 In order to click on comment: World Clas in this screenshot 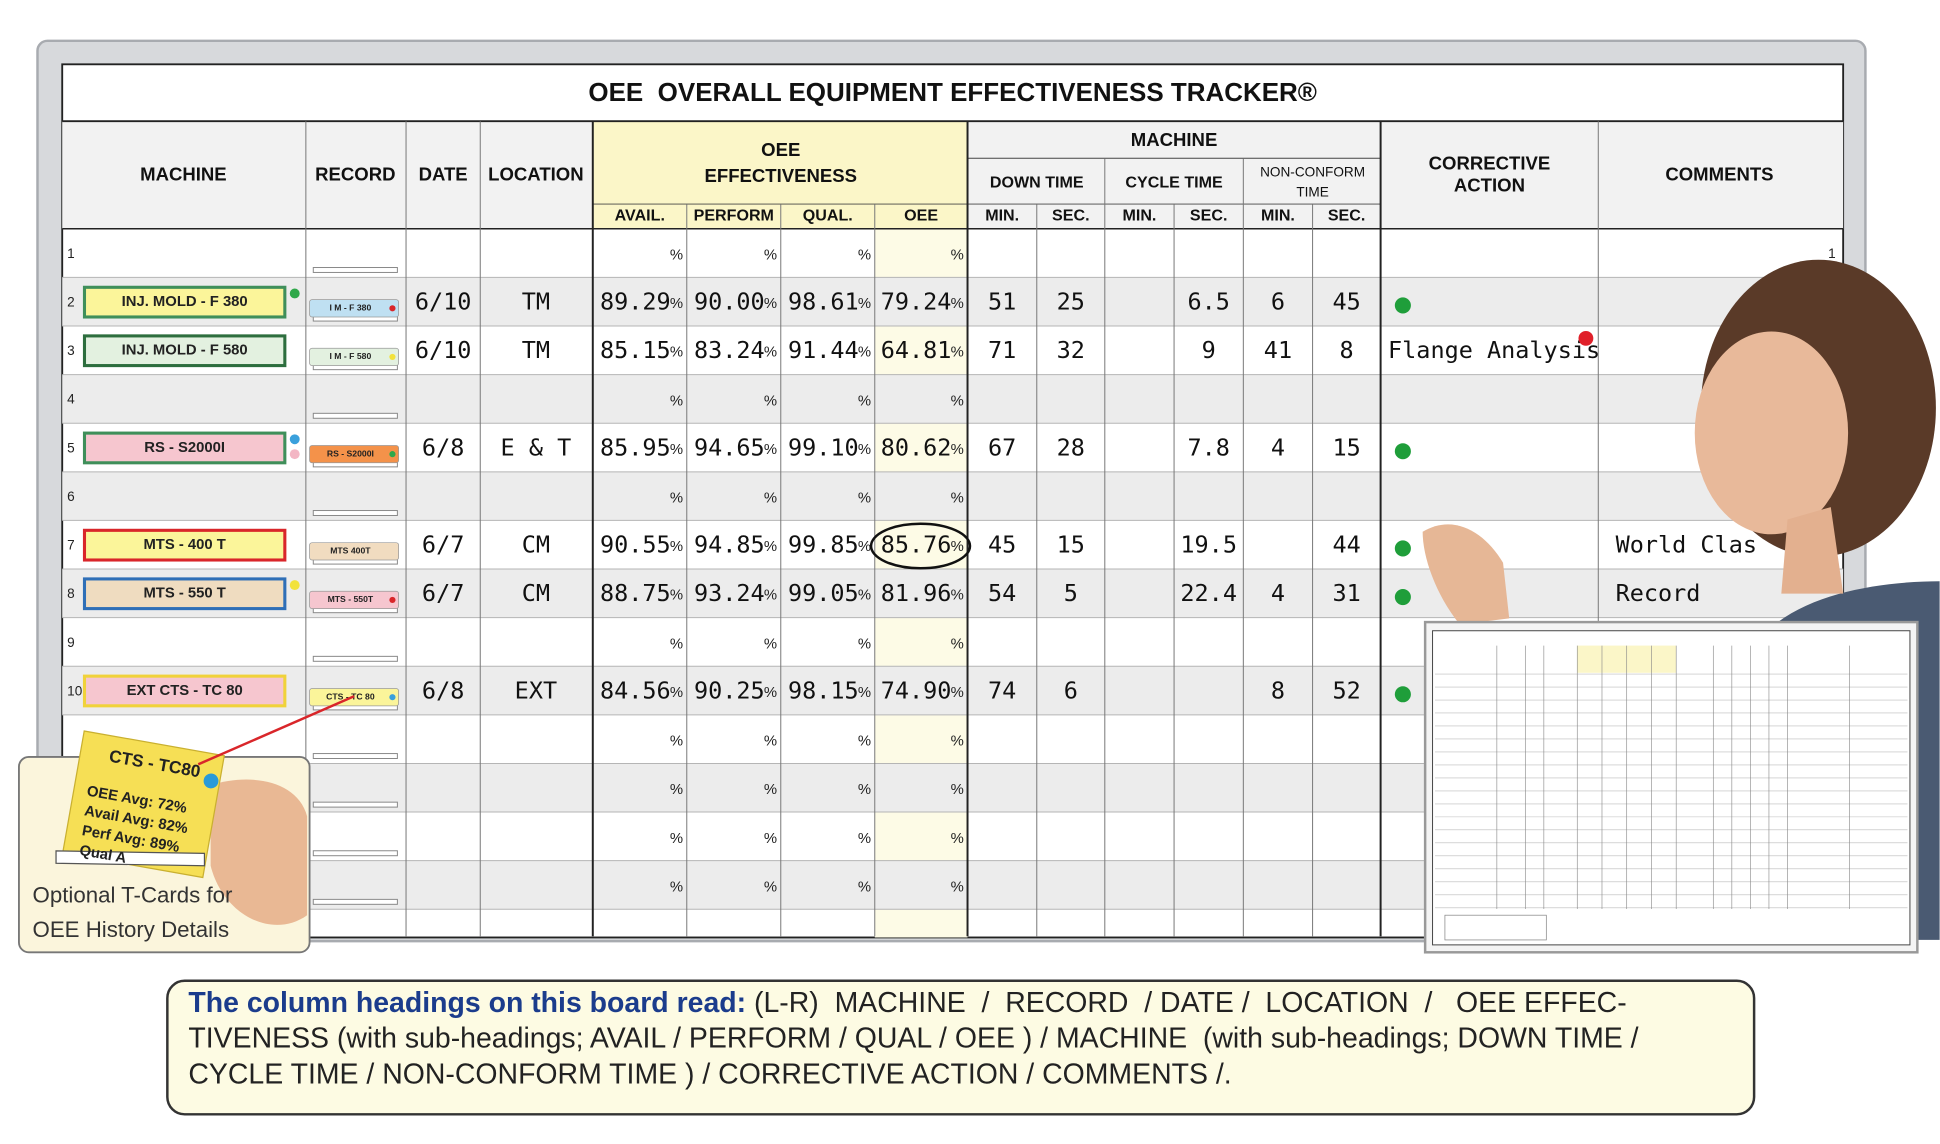, I will do `click(1686, 544)`.